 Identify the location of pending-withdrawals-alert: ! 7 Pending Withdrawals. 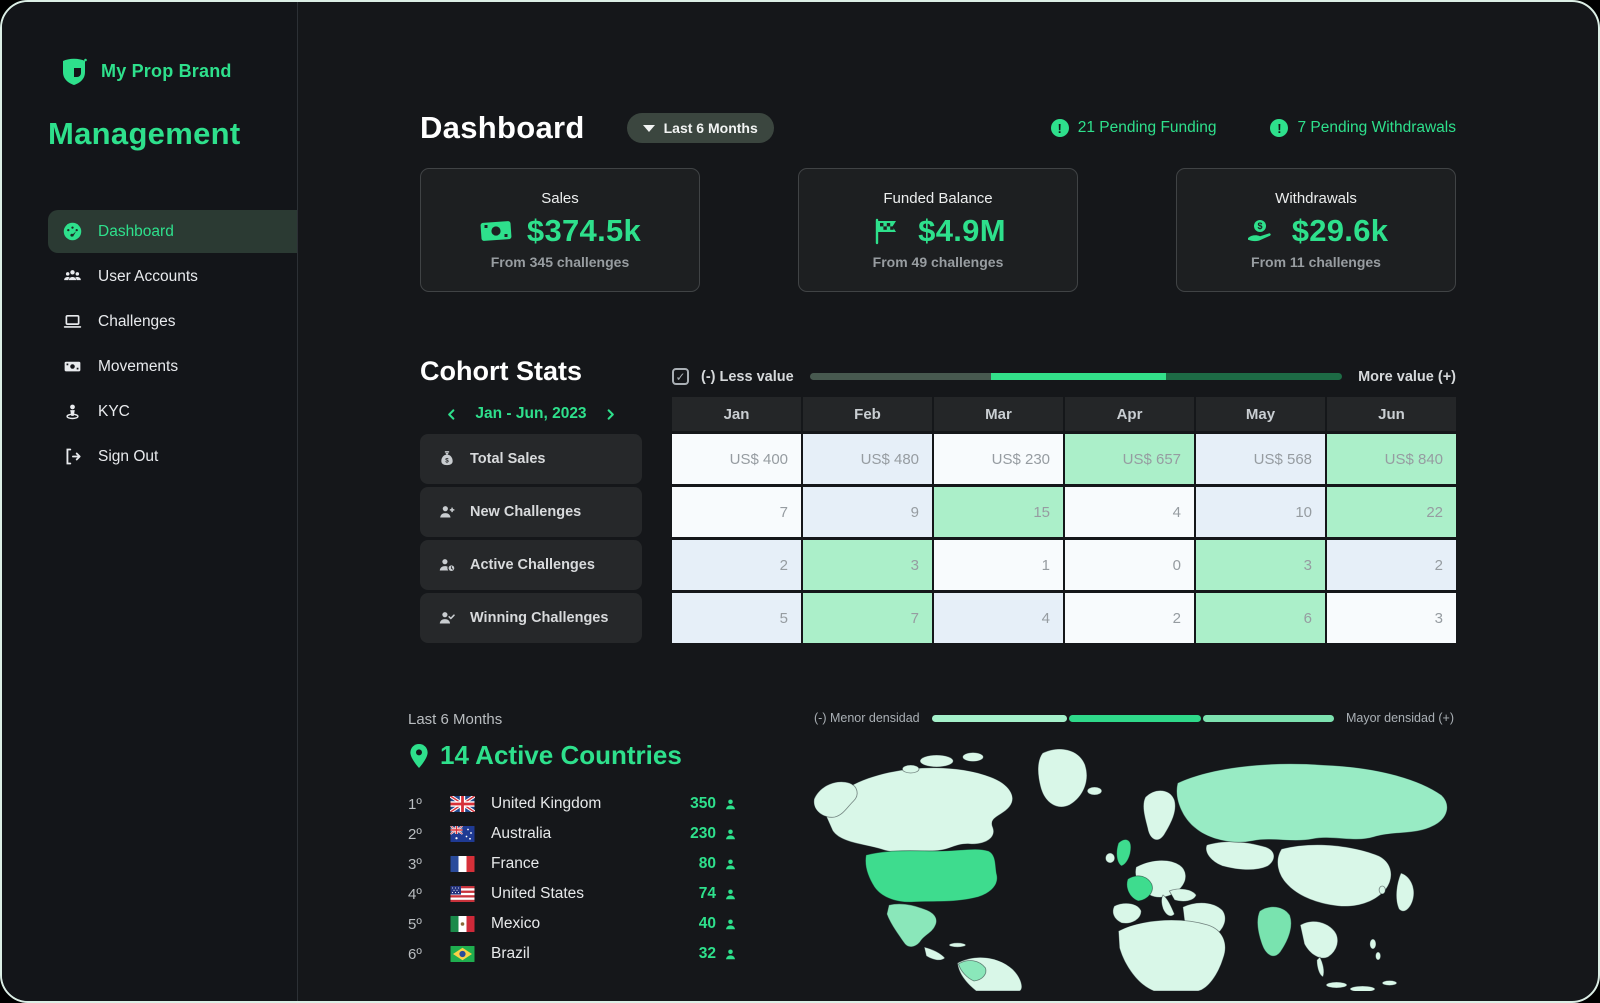
(1363, 128).